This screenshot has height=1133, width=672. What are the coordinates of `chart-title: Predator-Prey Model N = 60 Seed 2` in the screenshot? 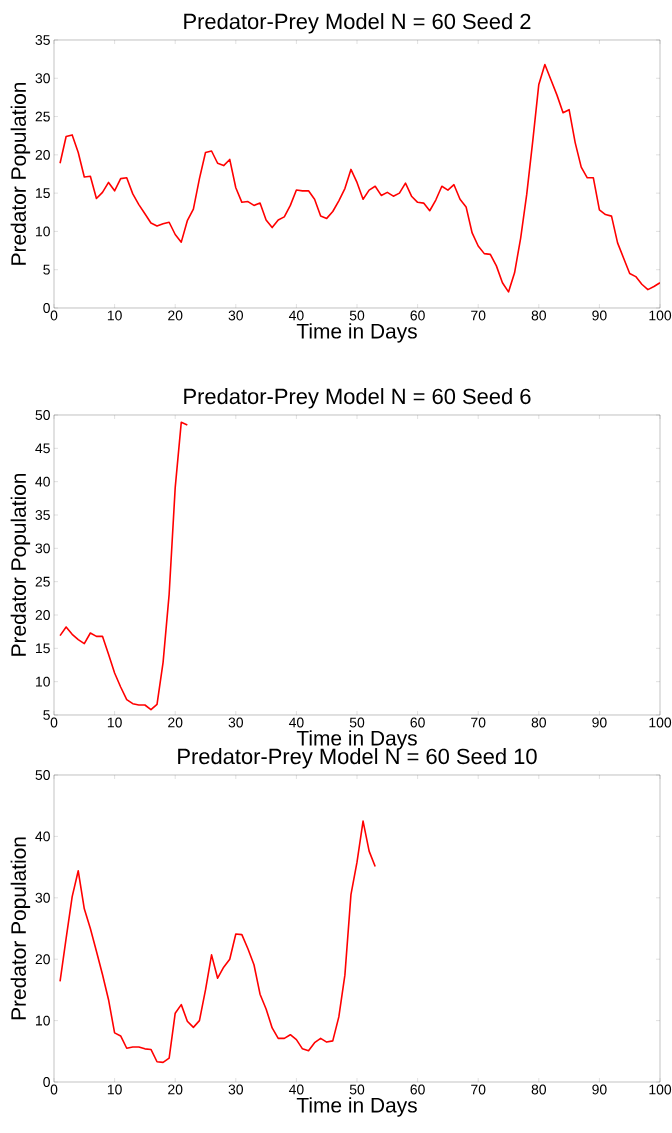 It's located at (357, 23).